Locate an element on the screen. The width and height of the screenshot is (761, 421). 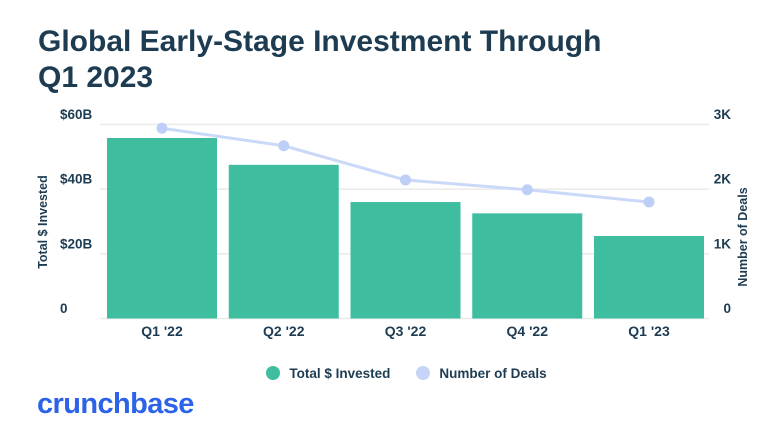
chart-legend: Total $ Invested Number of Deals is located at coordinates (406, 373).